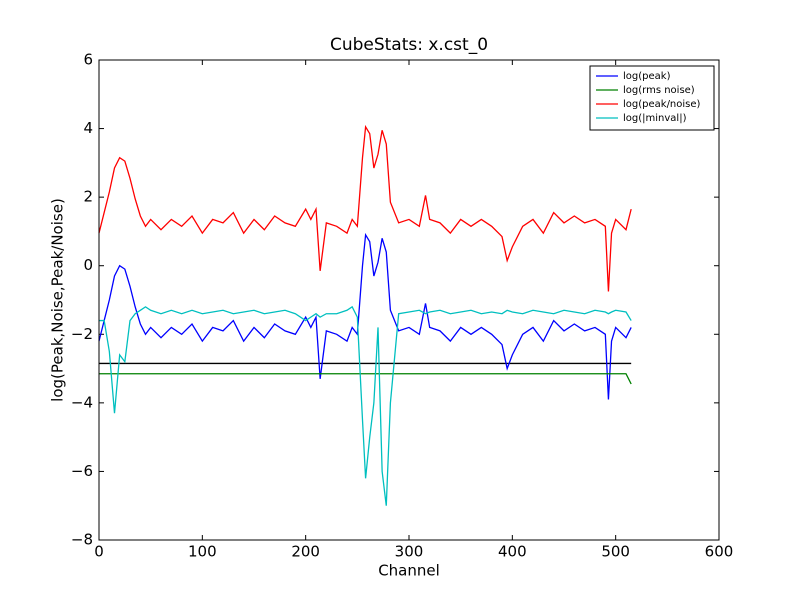 This screenshot has height=600, width=800. I want to click on y-tick-label: 4, so click(88, 128).